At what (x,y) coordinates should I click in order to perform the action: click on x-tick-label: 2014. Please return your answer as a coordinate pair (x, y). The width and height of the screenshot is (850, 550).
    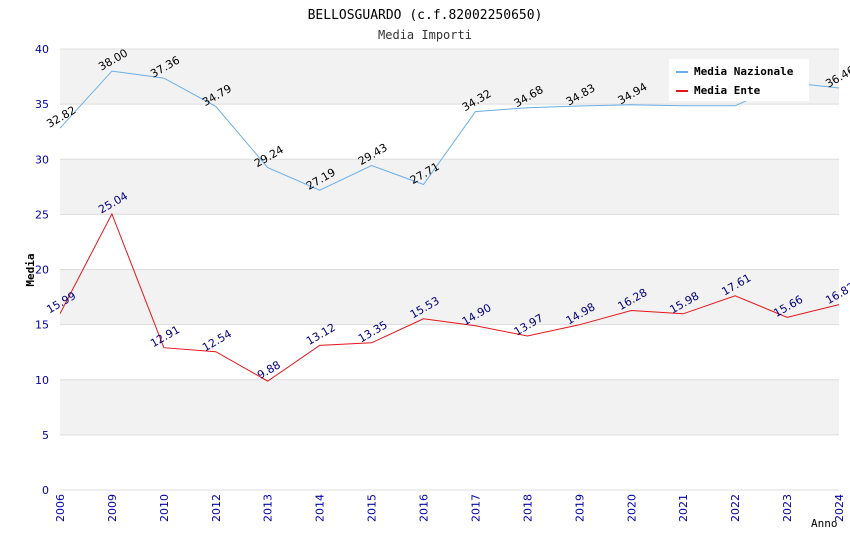
    Looking at the image, I should click on (320, 508).